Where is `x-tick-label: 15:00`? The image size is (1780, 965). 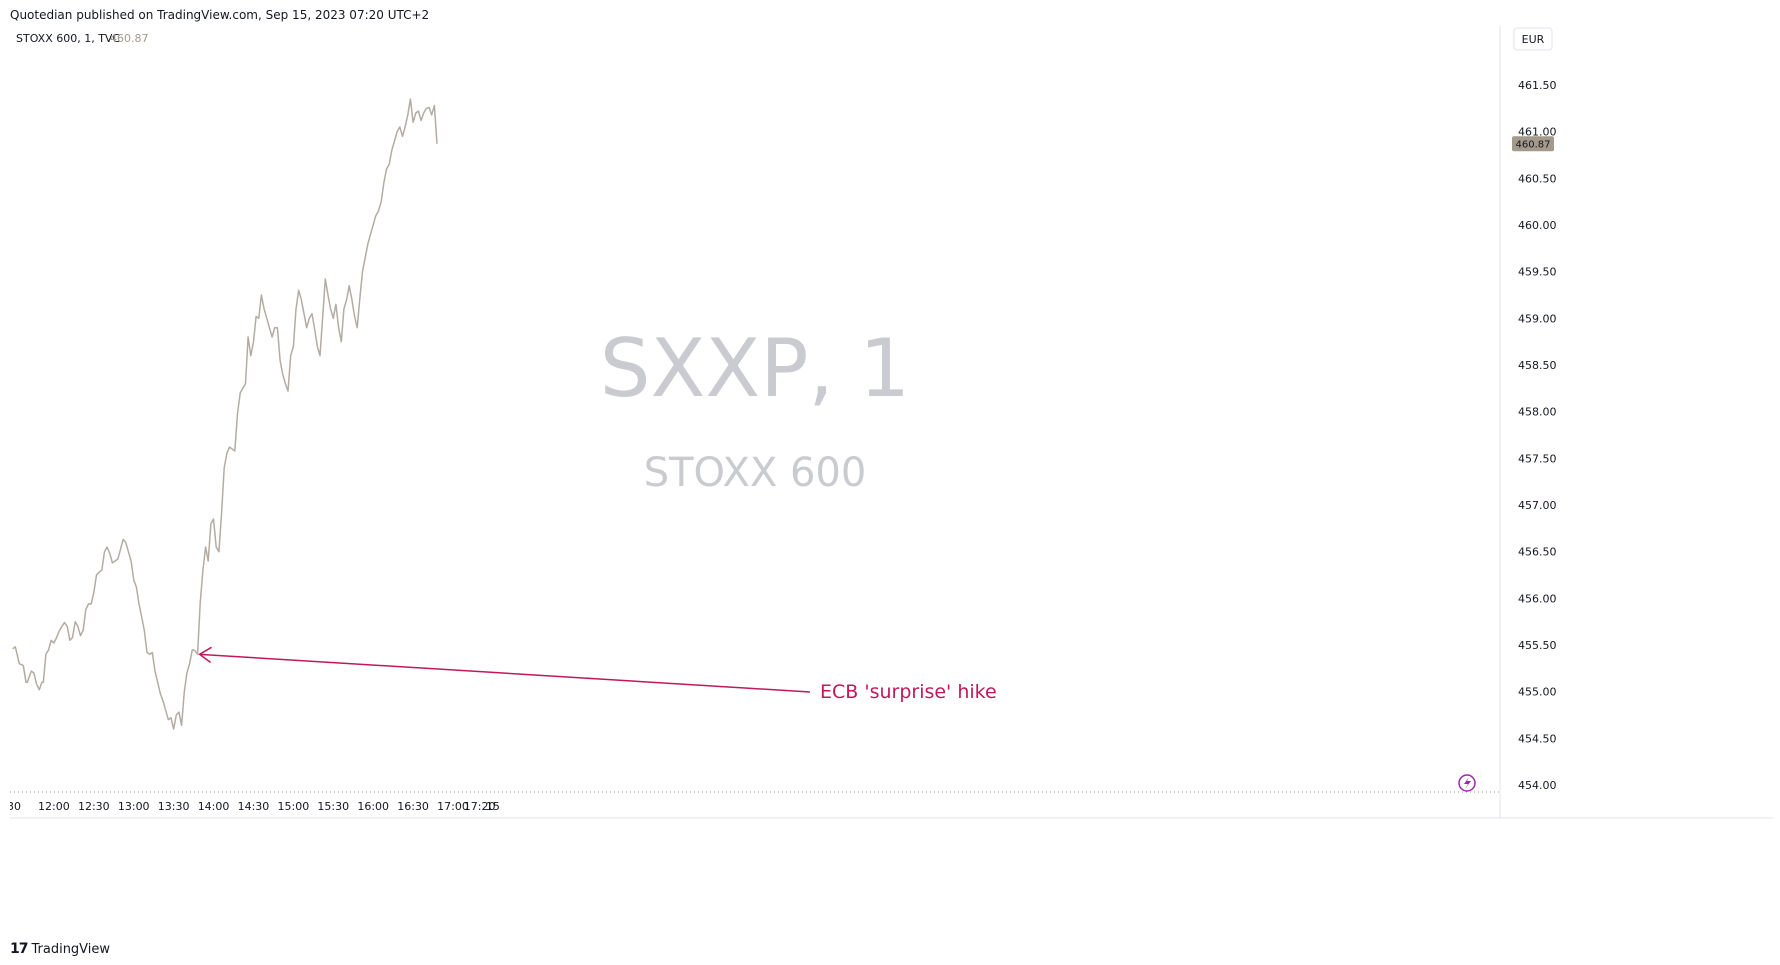 x-tick-label: 15:00 is located at coordinates (294, 806).